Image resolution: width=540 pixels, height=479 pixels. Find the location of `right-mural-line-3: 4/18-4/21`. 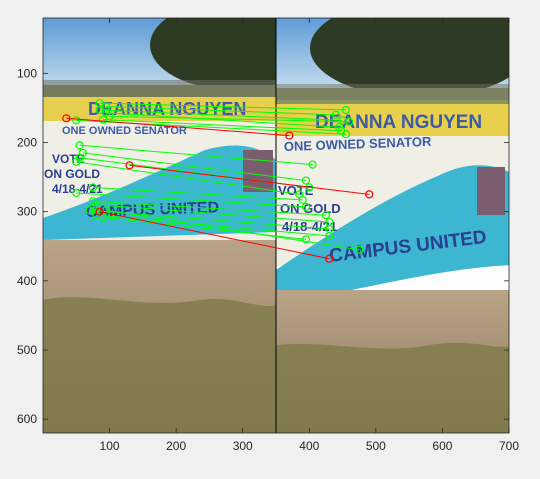

right-mural-line-3: 4/18-4/21 is located at coordinates (309, 226).